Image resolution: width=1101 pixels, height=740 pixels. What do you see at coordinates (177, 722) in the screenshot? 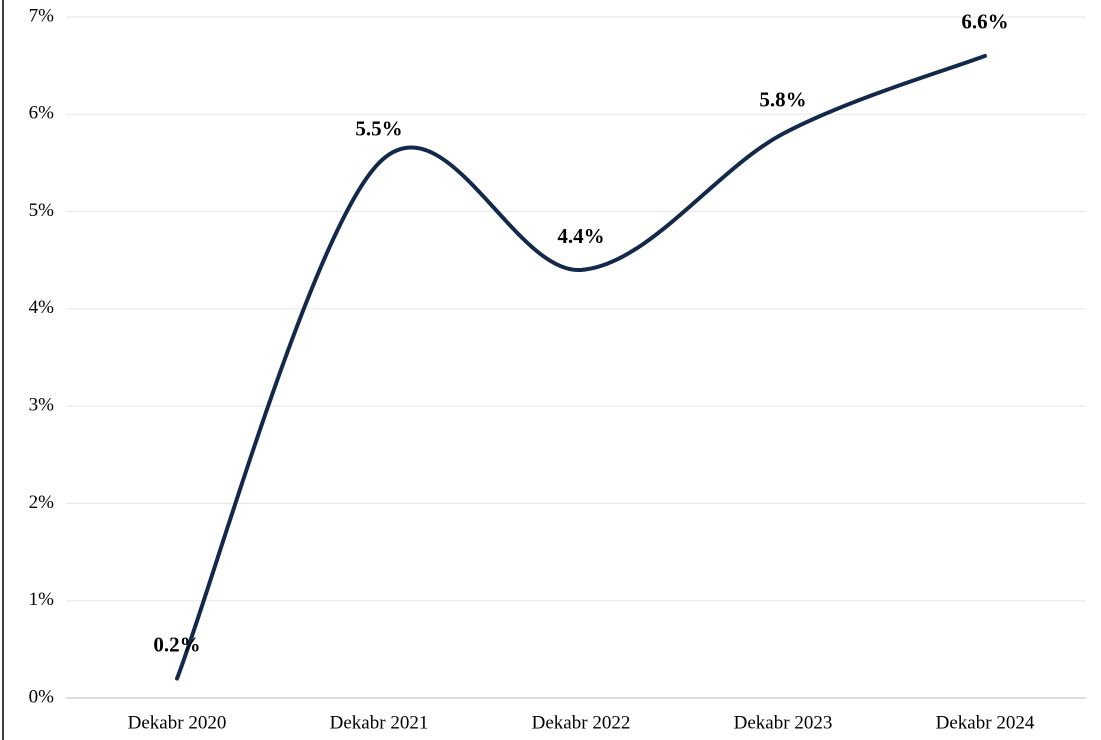
I see `x-tick-label: Dekabr 2020` at bounding box center [177, 722].